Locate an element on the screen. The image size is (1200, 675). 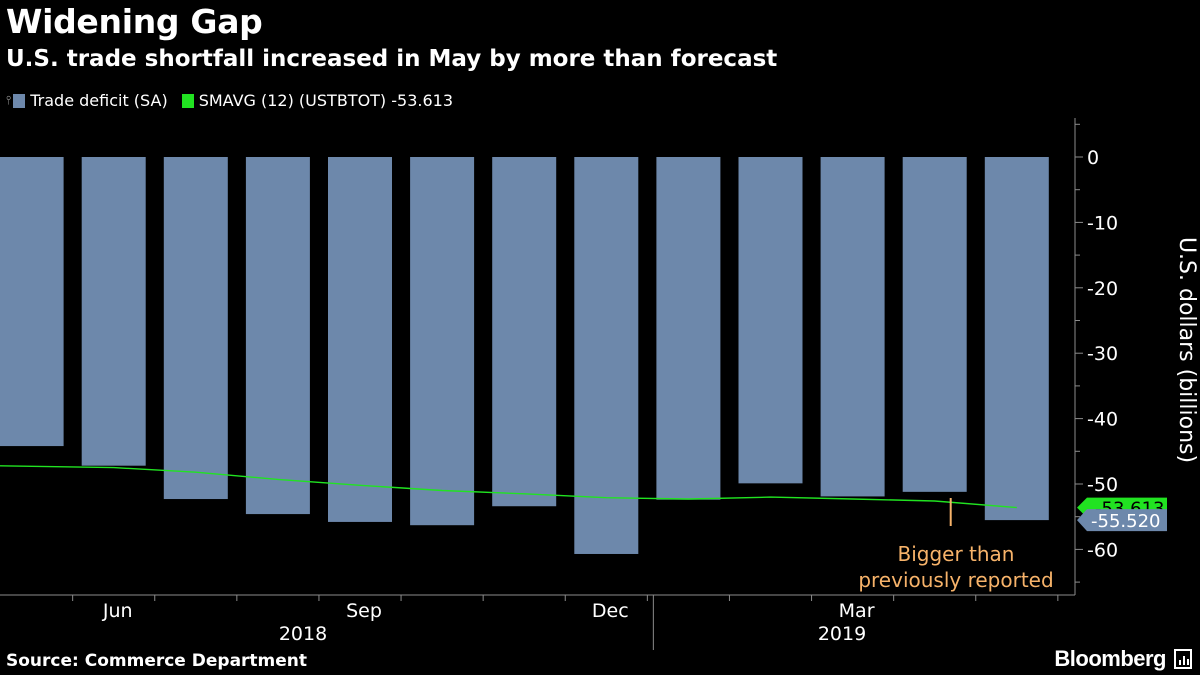
legend-item-line: SMAVG (12) (USTBTOT) -53.613 is located at coordinates (317, 100).